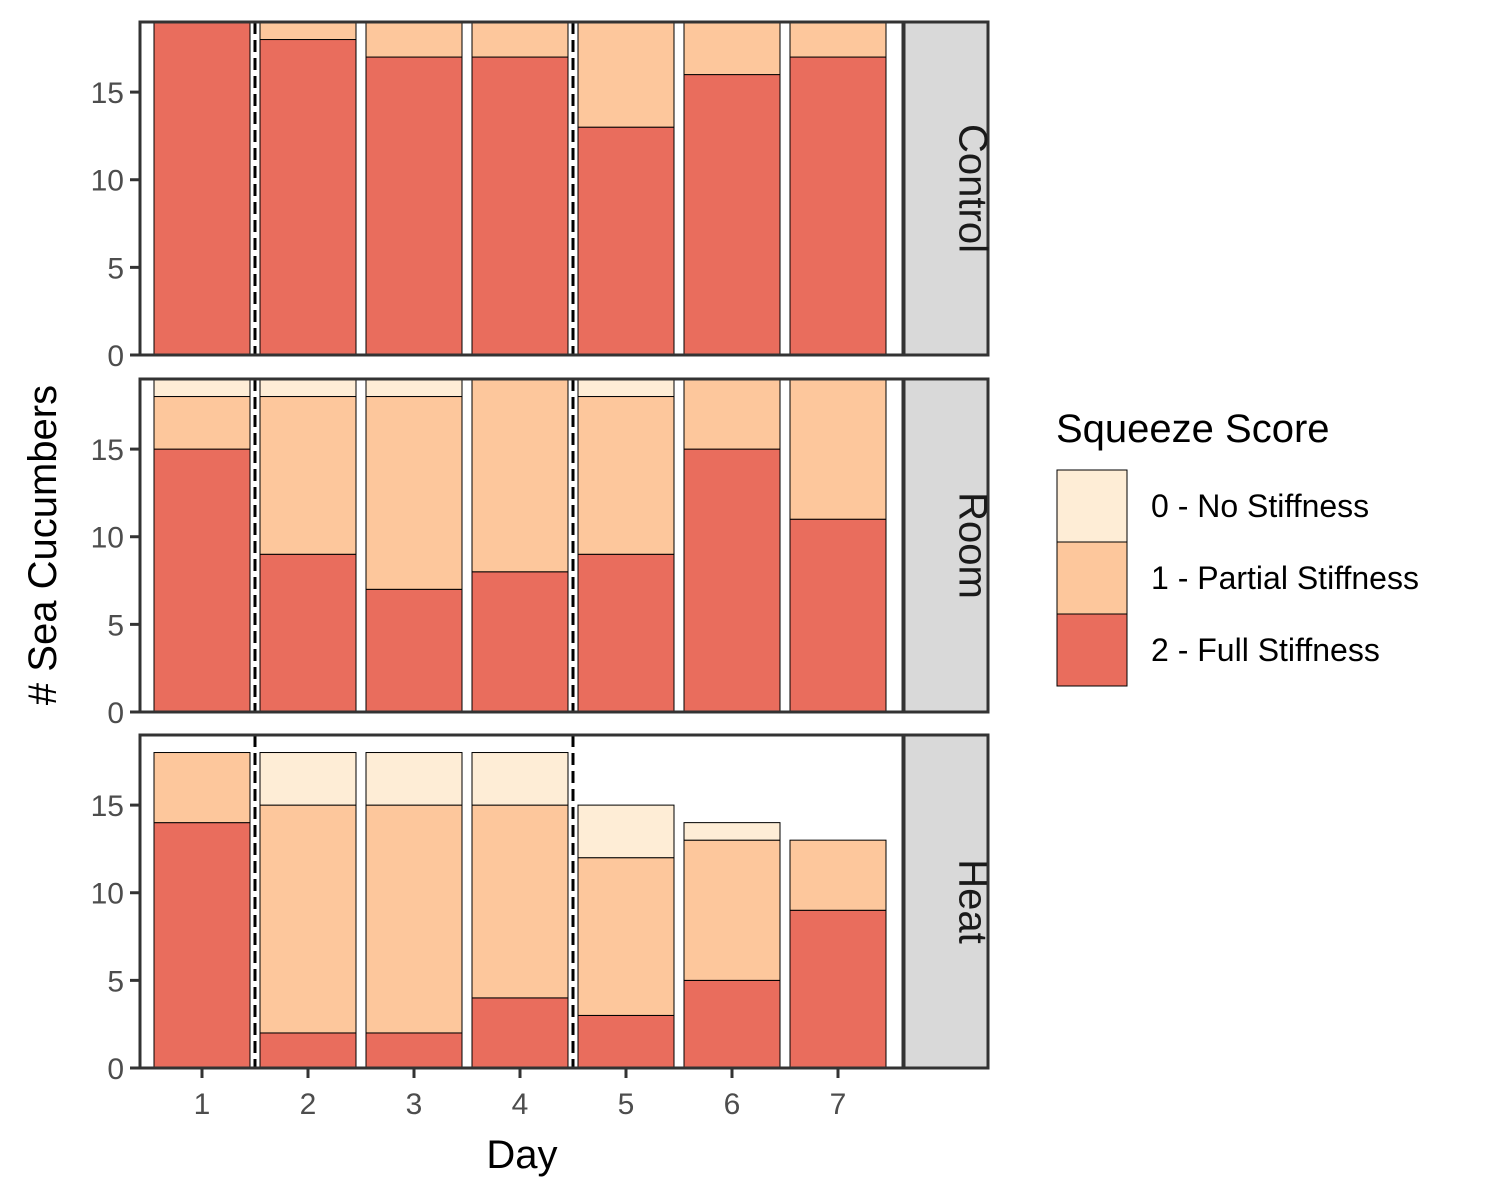 Image resolution: width=1500 pixels, height=1200 pixels. I want to click on x-tick-label: 1, so click(202, 1104).